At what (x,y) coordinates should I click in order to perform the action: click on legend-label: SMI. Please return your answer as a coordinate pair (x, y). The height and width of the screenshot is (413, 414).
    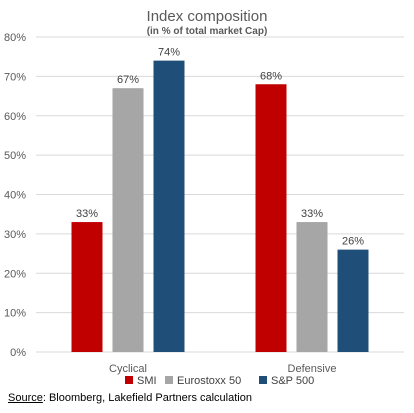
    Looking at the image, I should click on (147, 381).